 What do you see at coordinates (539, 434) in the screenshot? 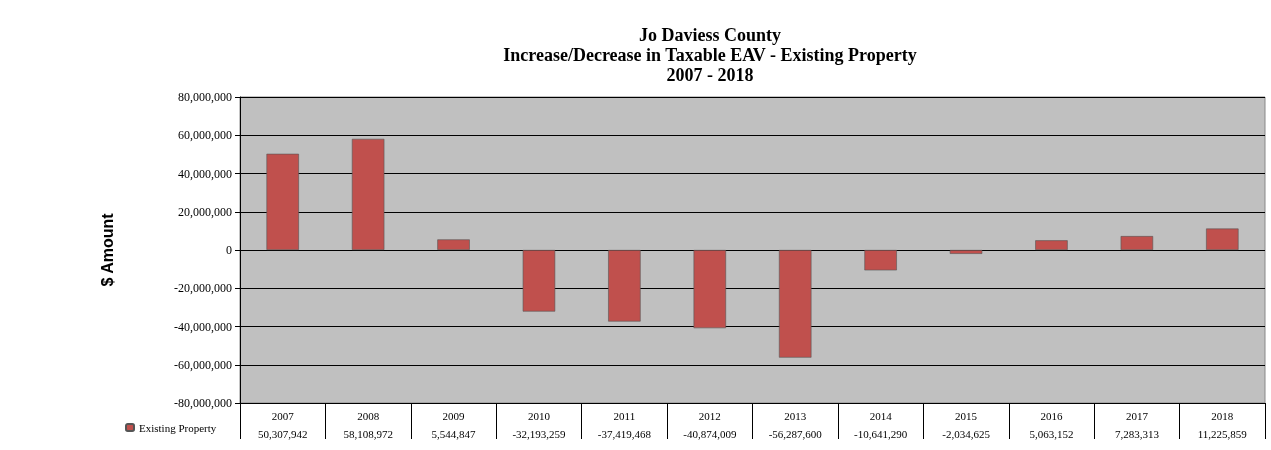
I see `data-label: -32,193,259` at bounding box center [539, 434].